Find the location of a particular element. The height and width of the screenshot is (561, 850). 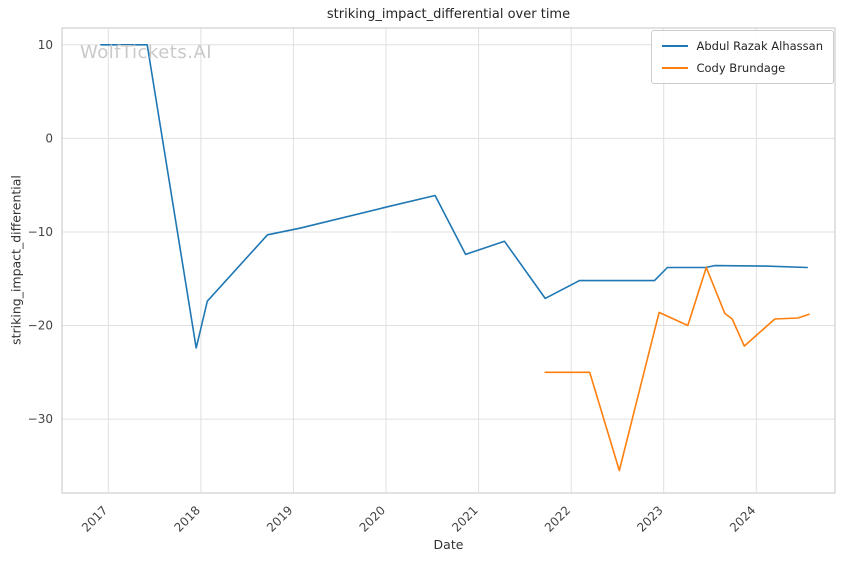

svg-text: −10 is located at coordinates (40, 232).